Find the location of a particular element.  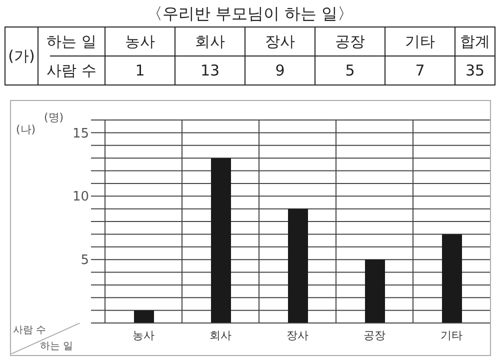

data-label: 7 is located at coordinates (420, 71).